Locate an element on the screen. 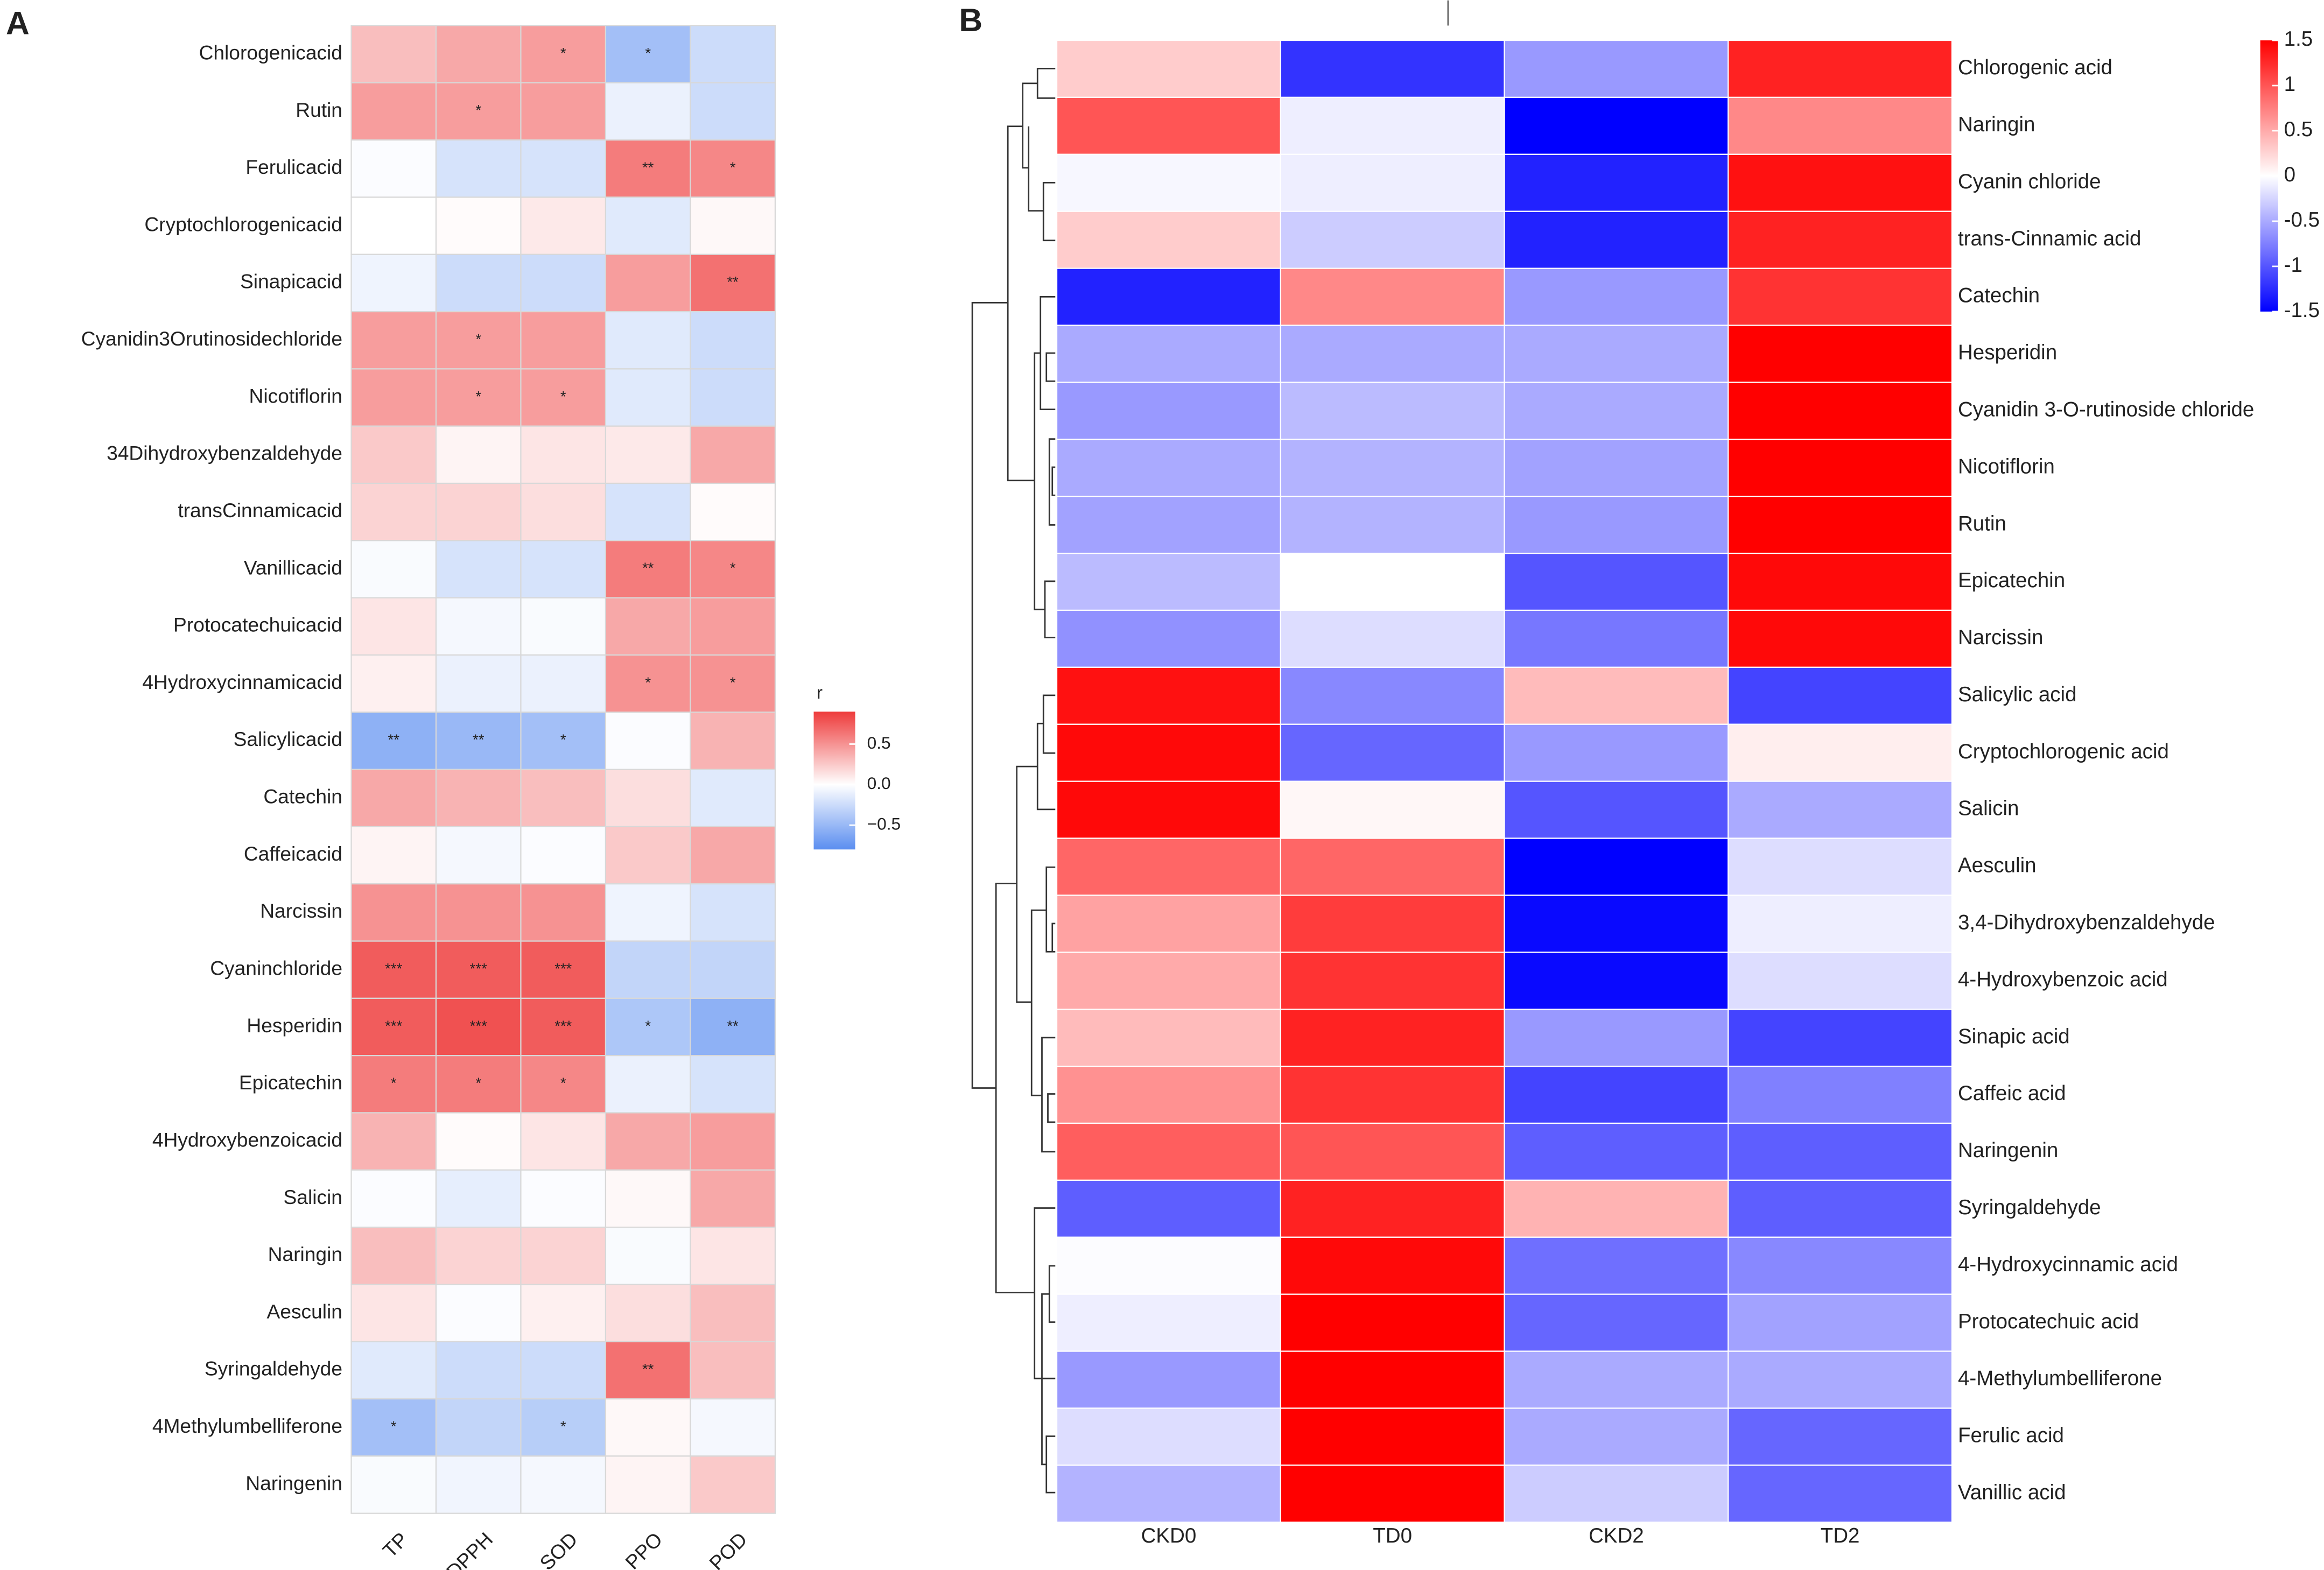 The width and height of the screenshot is (2324, 1570). row-label: Hesperidin is located at coordinates (2007, 352).